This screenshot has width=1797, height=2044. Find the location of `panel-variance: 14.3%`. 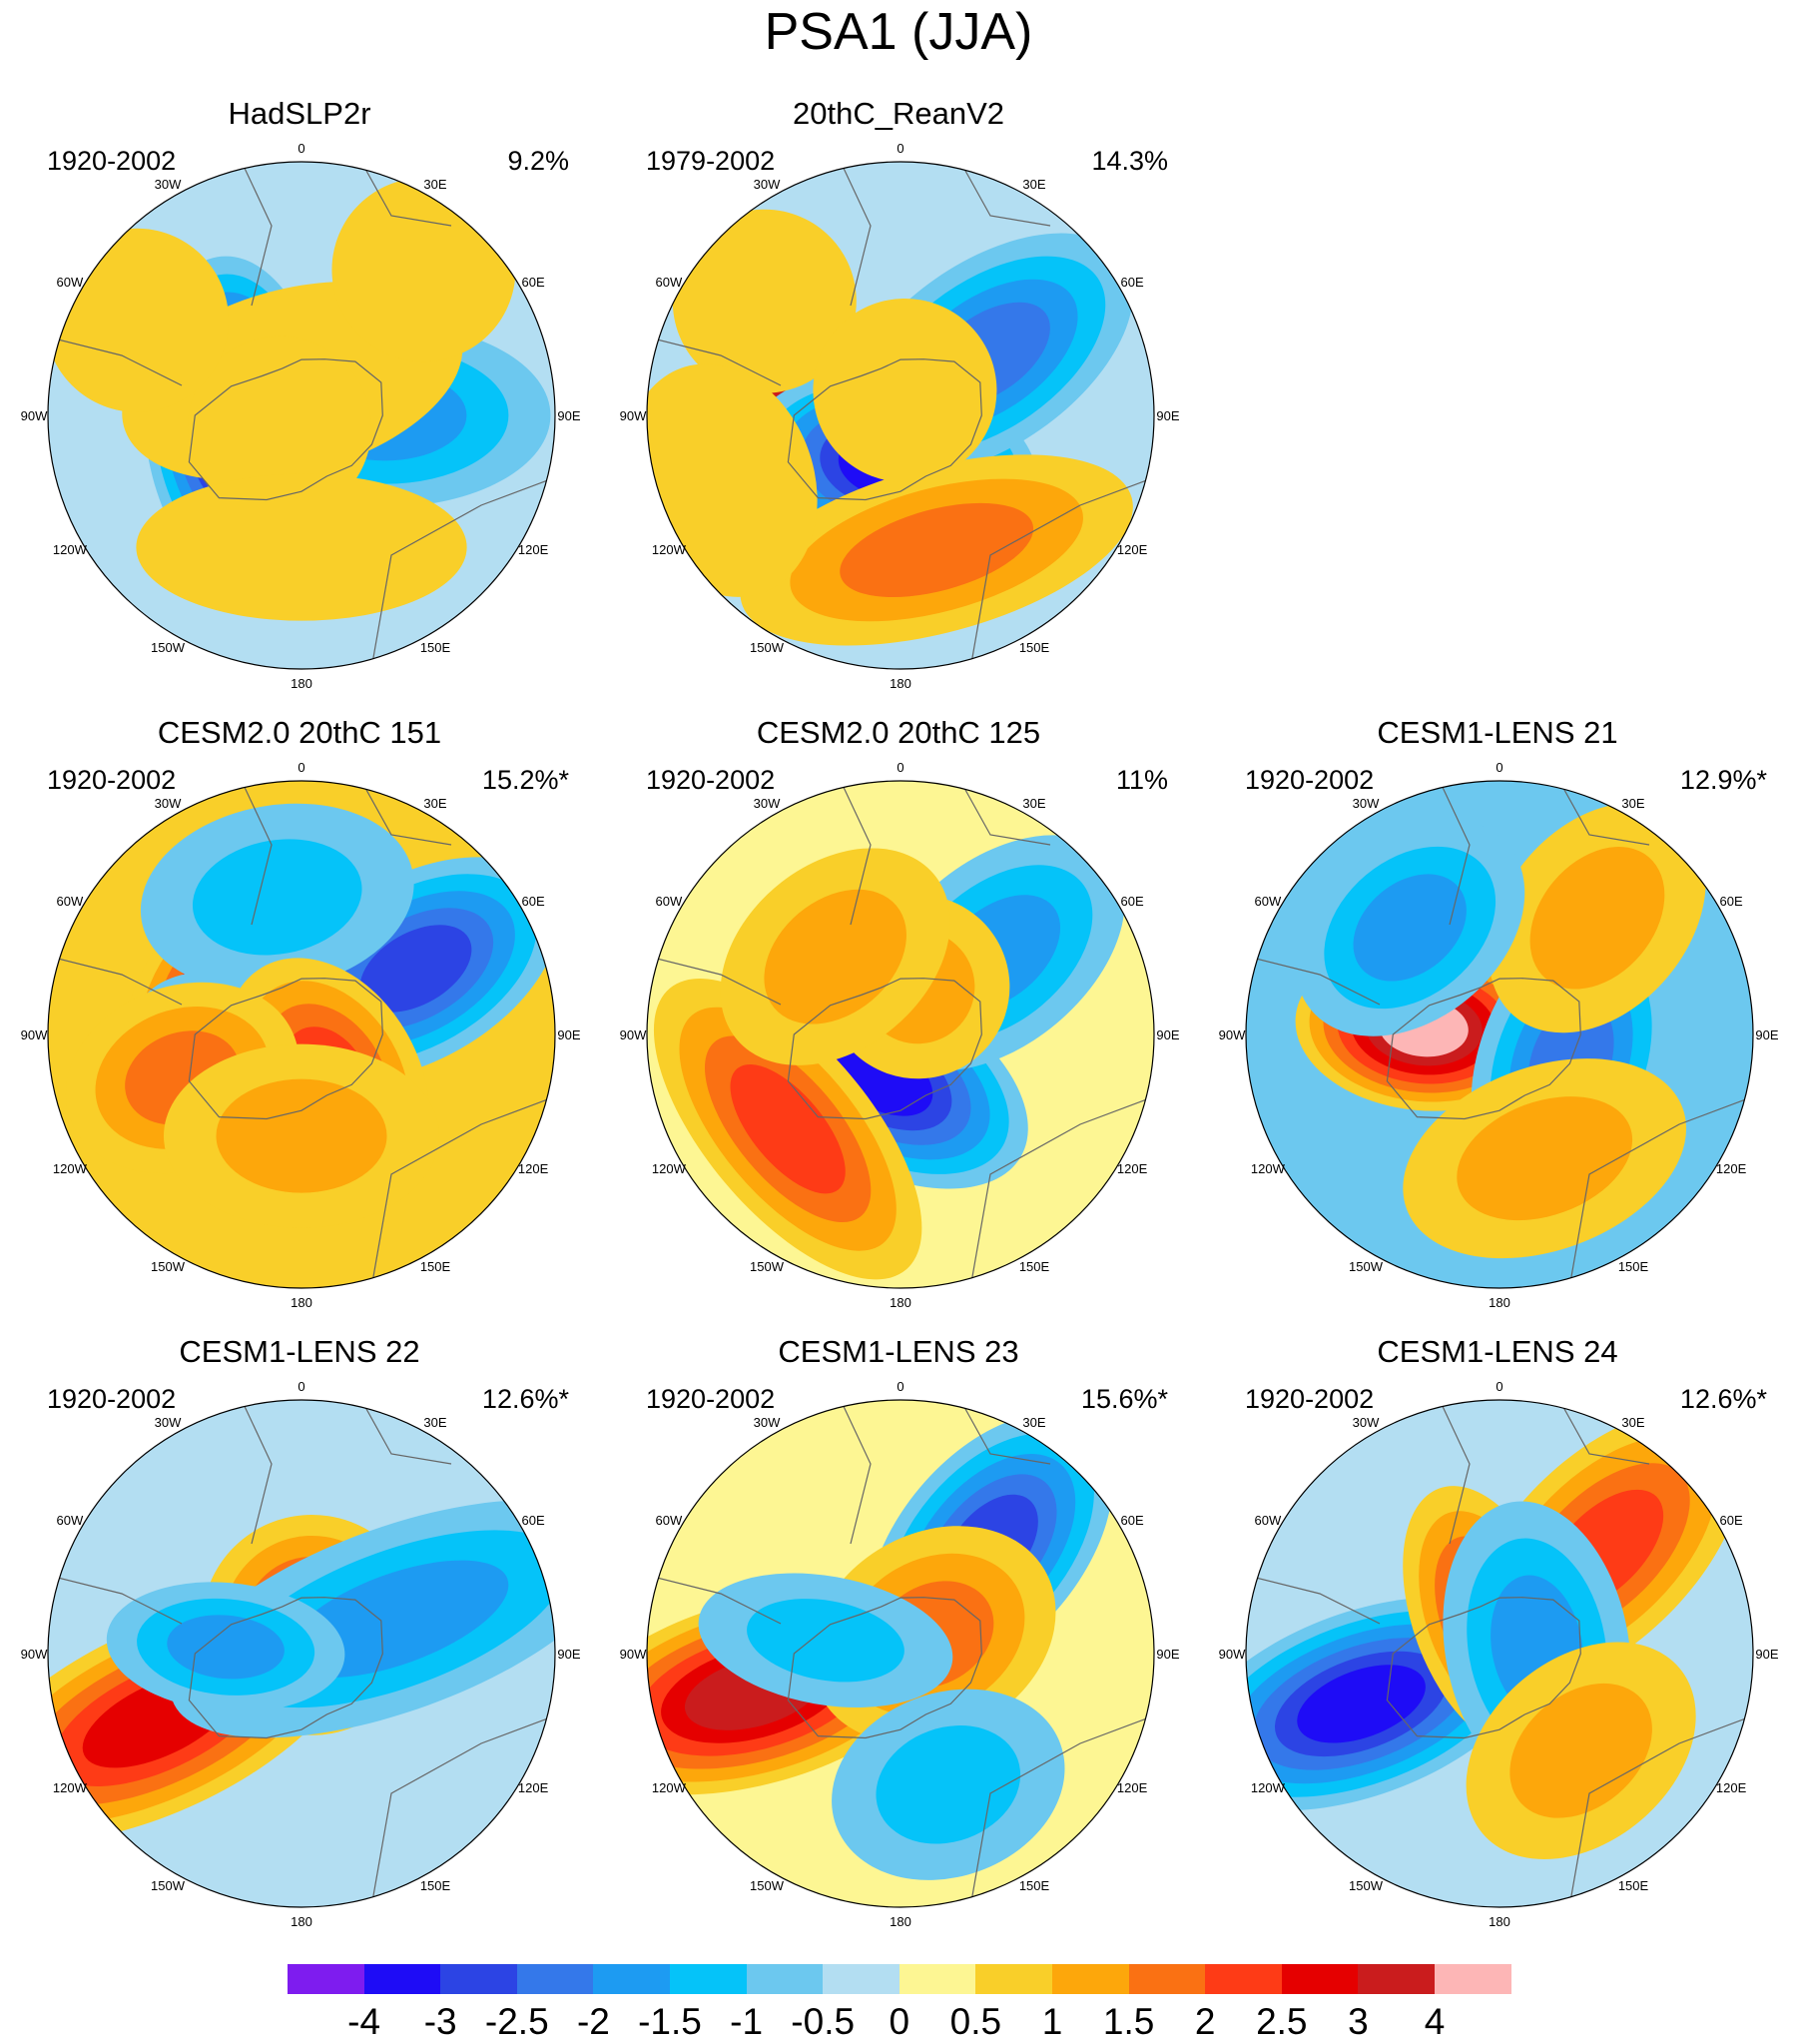

panel-variance: 14.3% is located at coordinates (1129, 161).